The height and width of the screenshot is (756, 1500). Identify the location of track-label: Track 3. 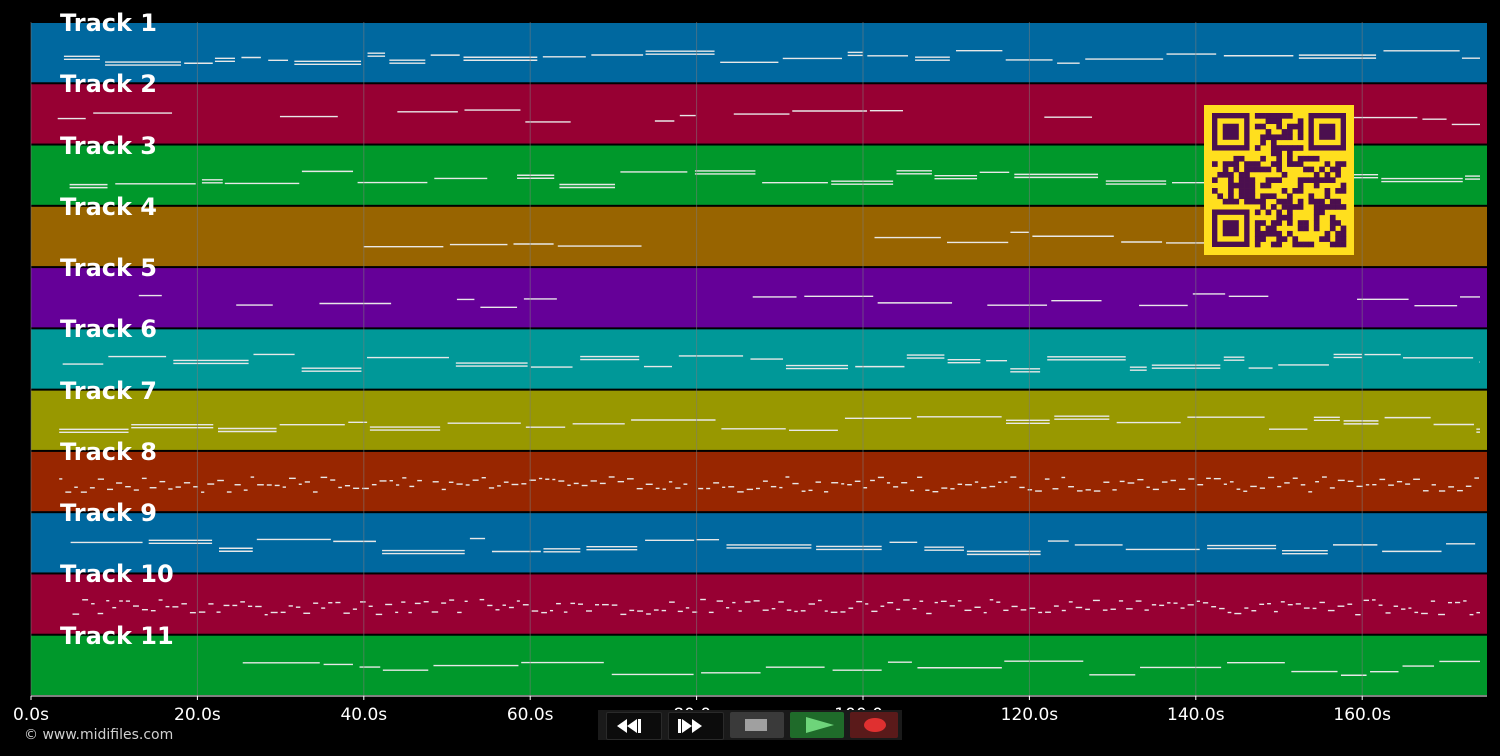
(109, 145).